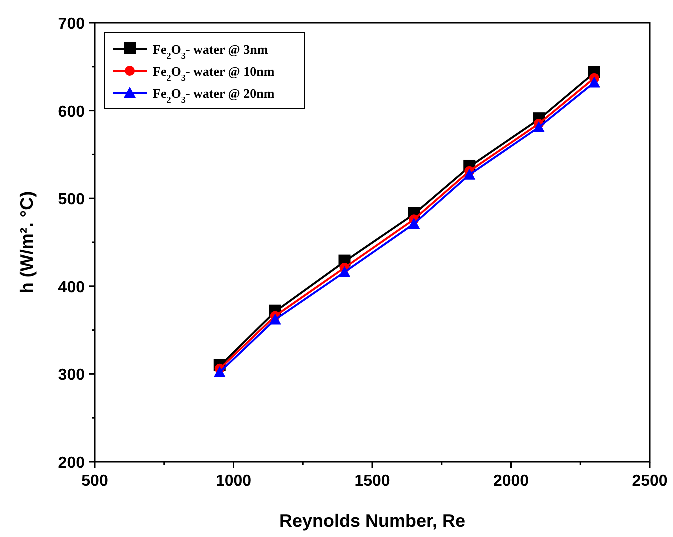  Describe the element at coordinates (210, 51) in the screenshot. I see `legend-label: Fe$_{2}$O$_{3}$- water @ 3nm` at that location.